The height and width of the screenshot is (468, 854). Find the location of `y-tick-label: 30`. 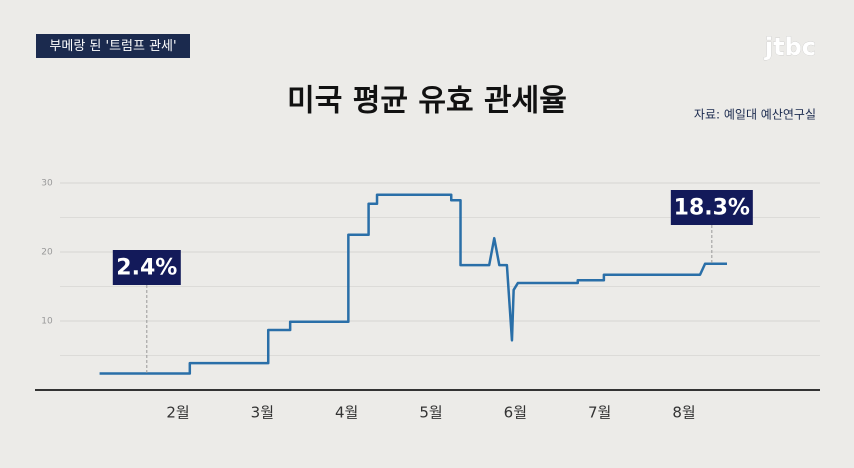

y-tick-label: 30 is located at coordinates (47, 184).